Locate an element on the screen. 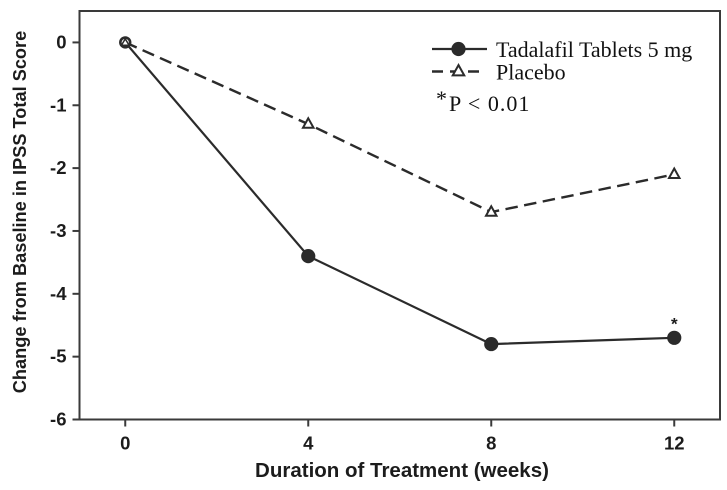  legend-label-placebo: Placebo is located at coordinates (531, 72).